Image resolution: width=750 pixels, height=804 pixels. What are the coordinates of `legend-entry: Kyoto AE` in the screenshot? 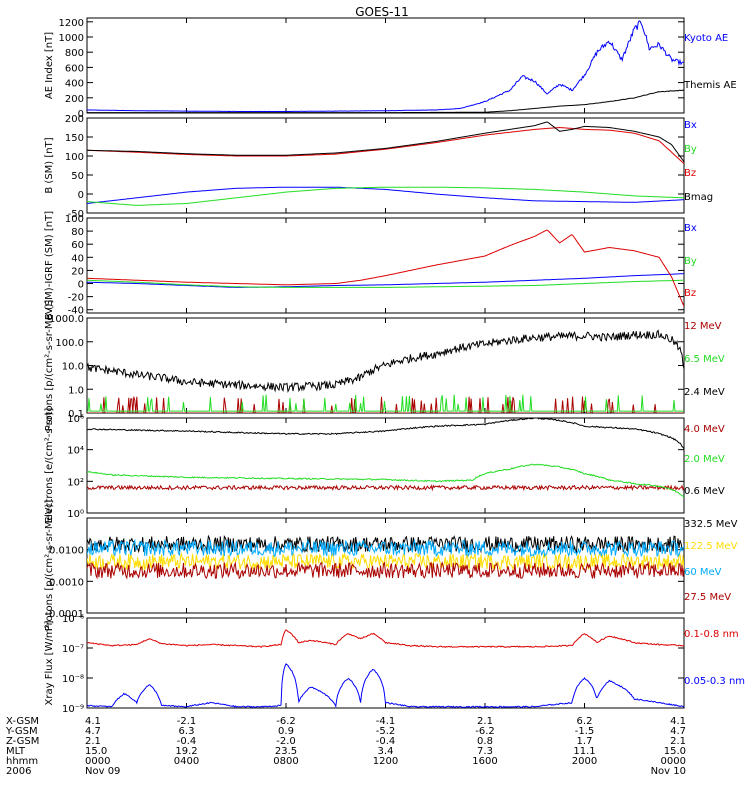 It's located at (706, 38).